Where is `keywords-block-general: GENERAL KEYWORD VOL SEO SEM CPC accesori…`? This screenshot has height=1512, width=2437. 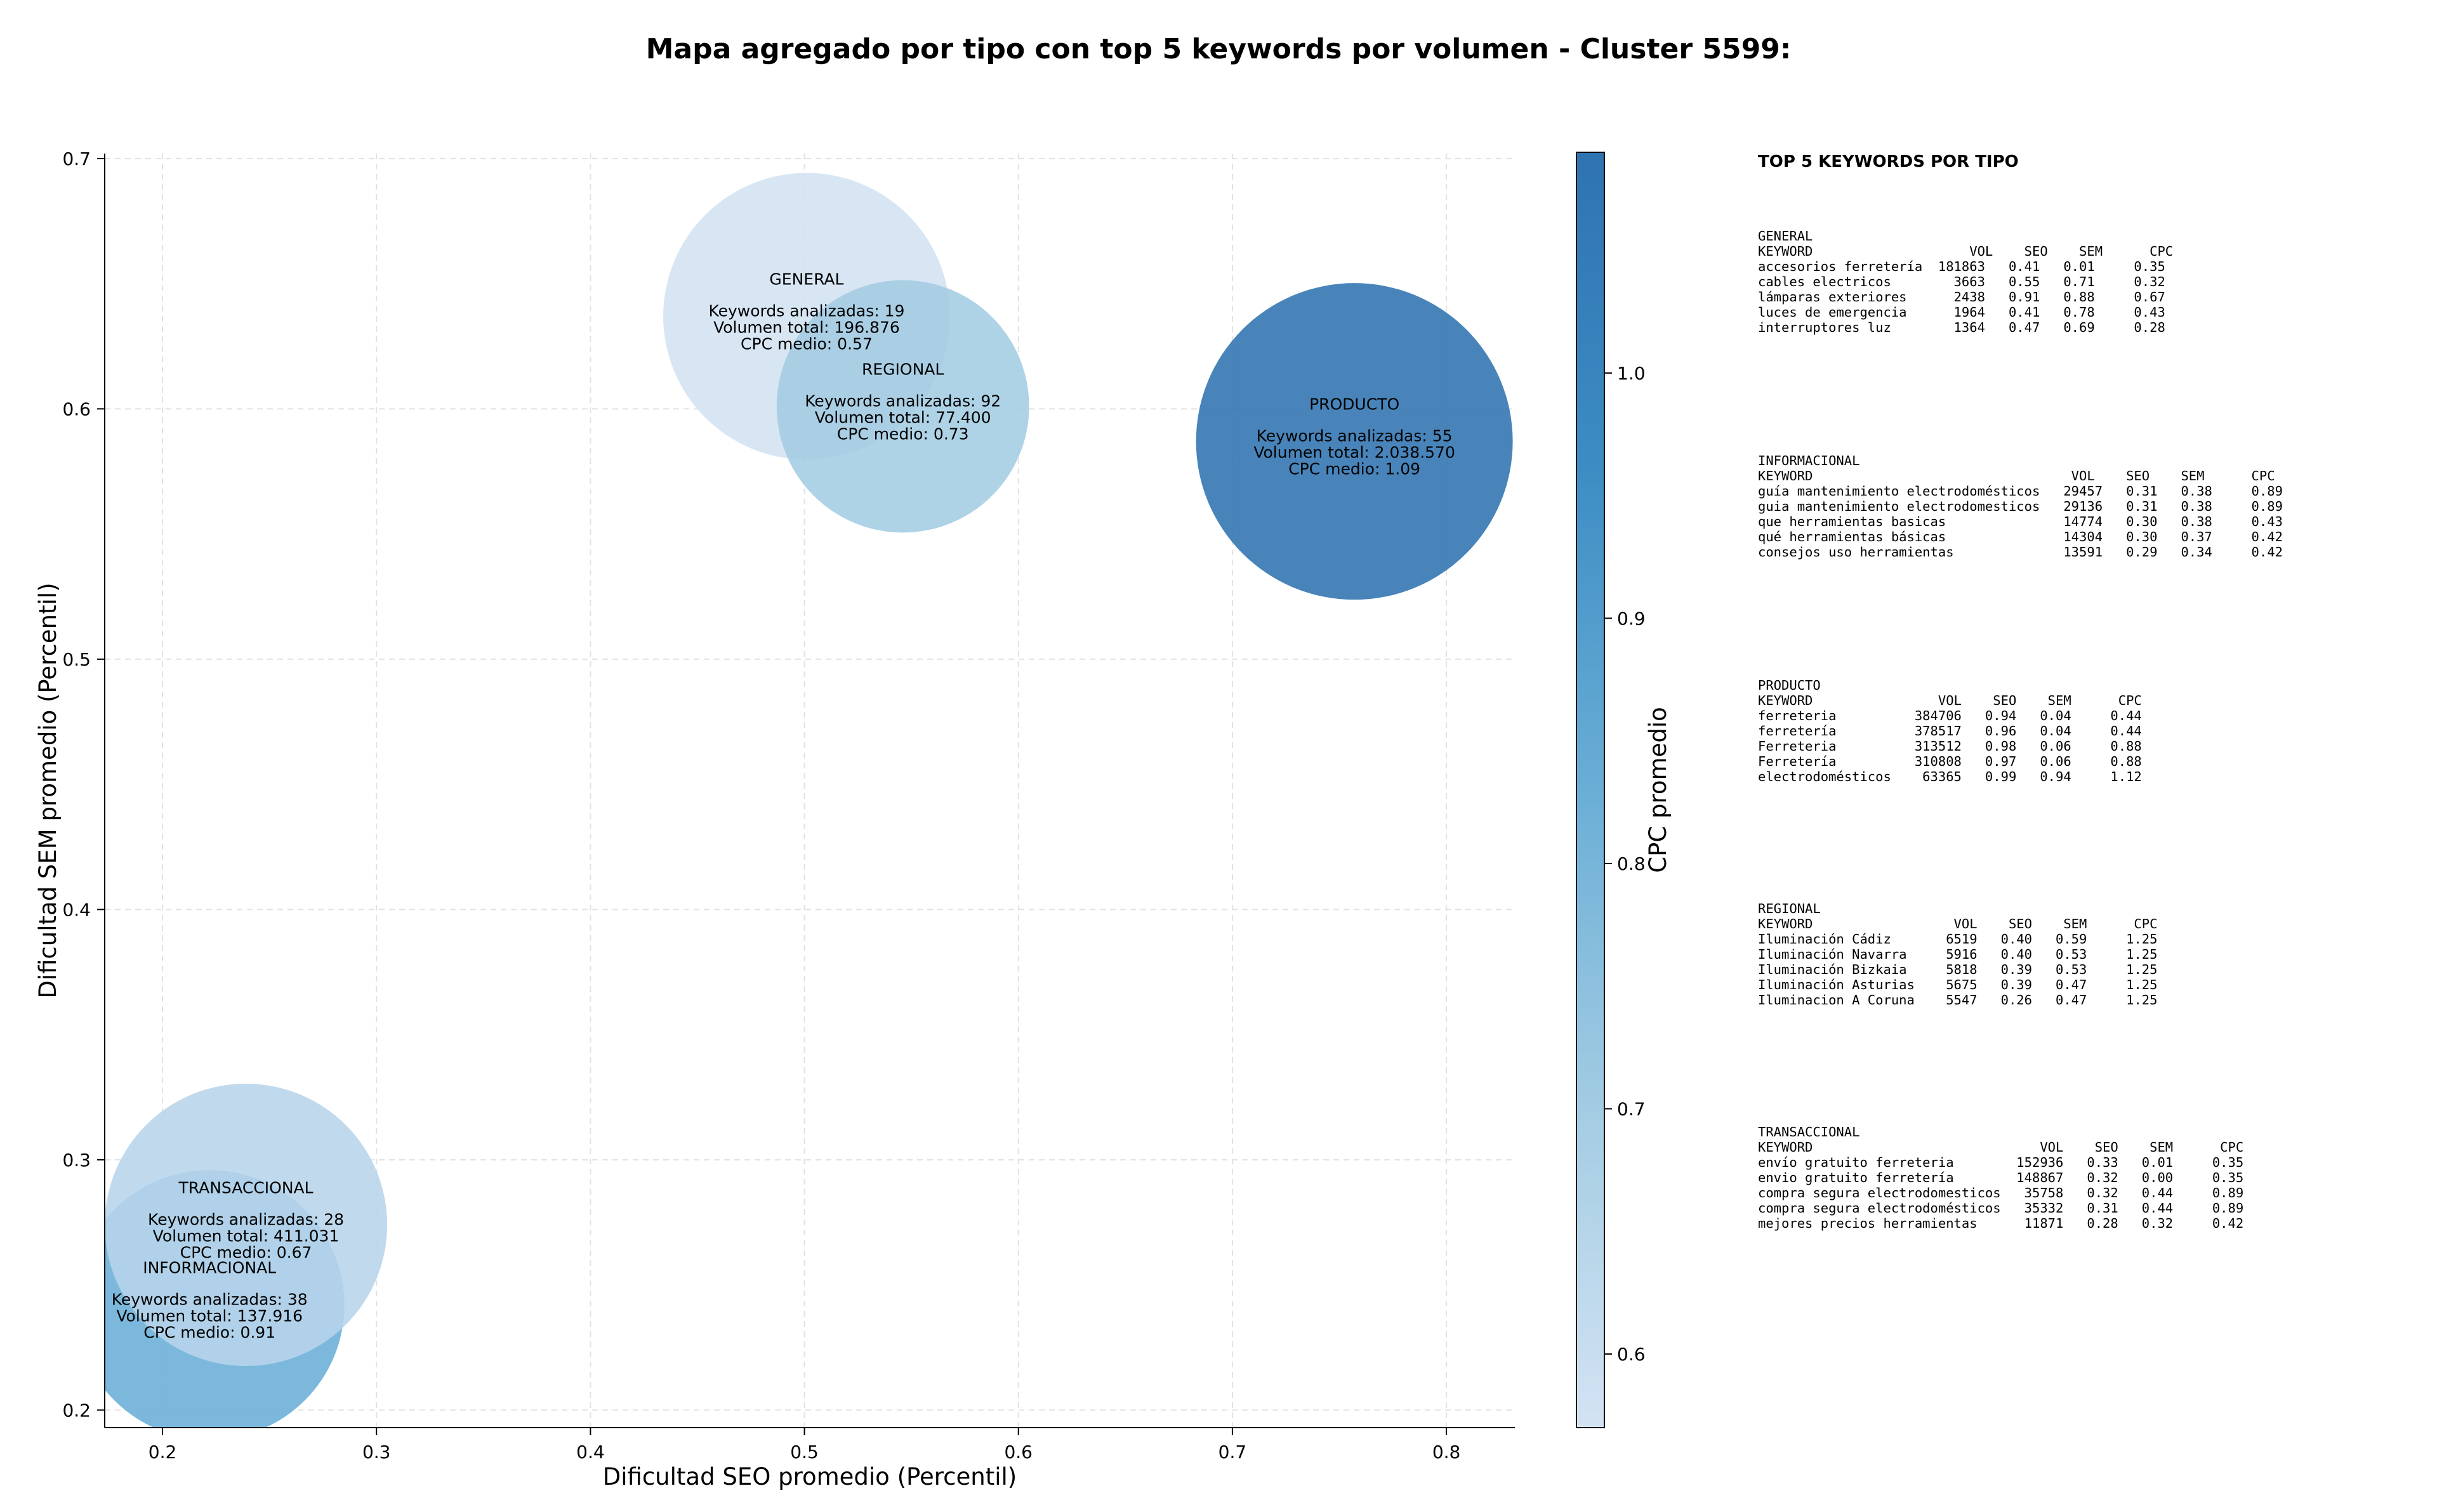 keywords-block-general: GENERAL KEYWORD VOL SEO SEM CPC accesori… is located at coordinates (1965, 282).